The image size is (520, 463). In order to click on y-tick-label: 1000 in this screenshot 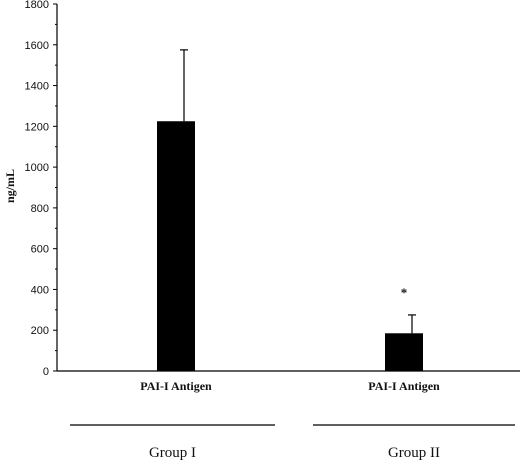, I will do `click(37, 168)`.